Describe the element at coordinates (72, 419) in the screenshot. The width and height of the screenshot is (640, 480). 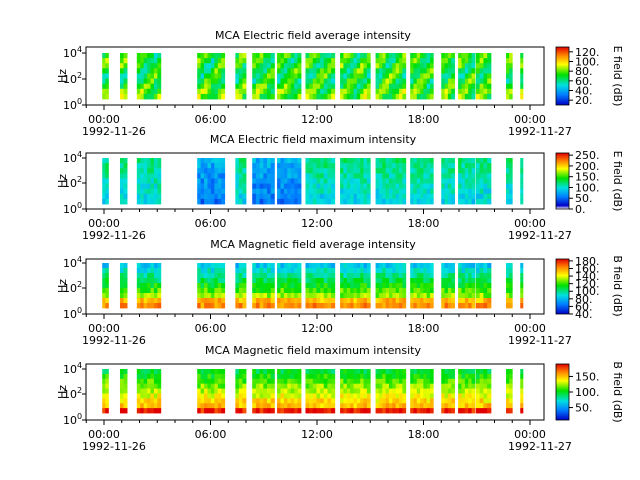
I see `y-tick-label: 100` at that location.